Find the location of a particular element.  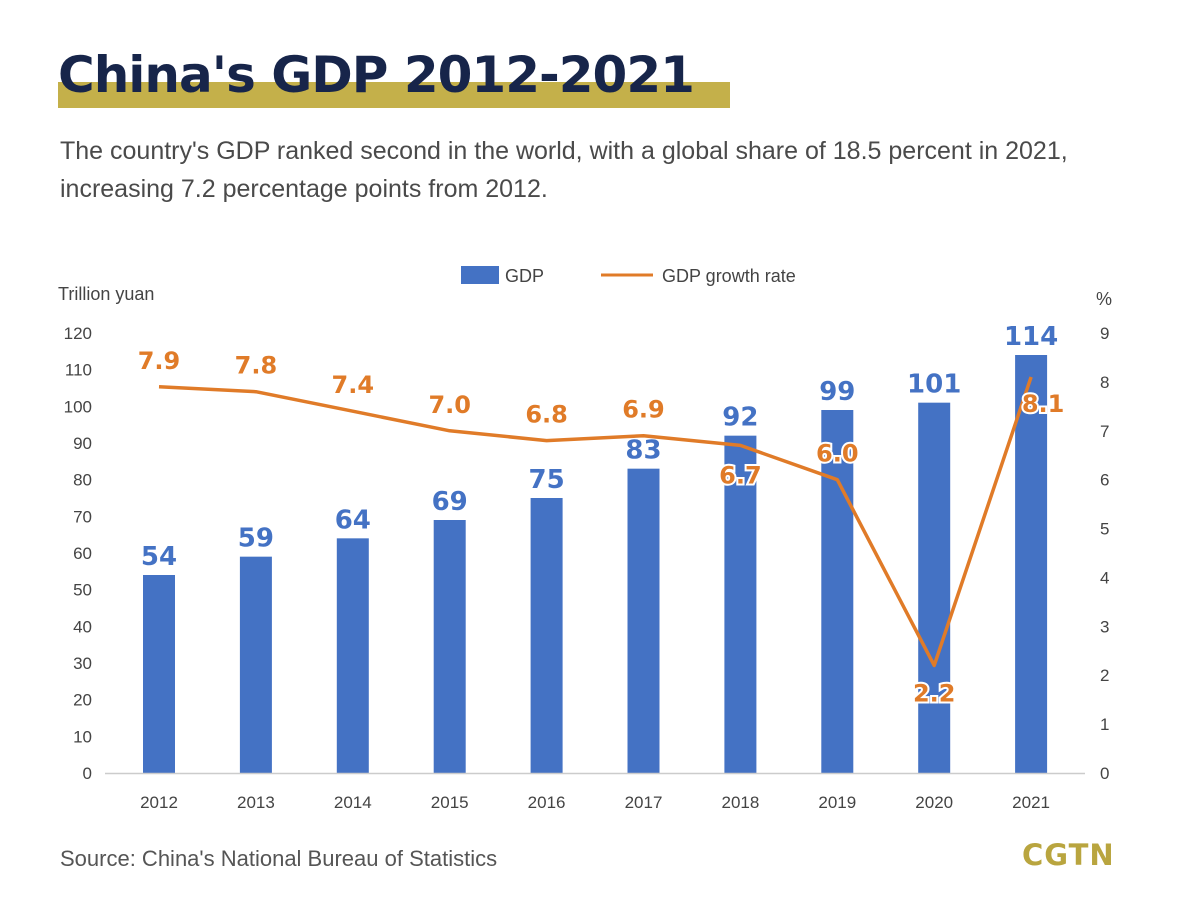

x-axis-ticks: 2012 2013 2014 2015 2016 2017 2018 2019 2020 2021 is located at coordinates (595, 802).